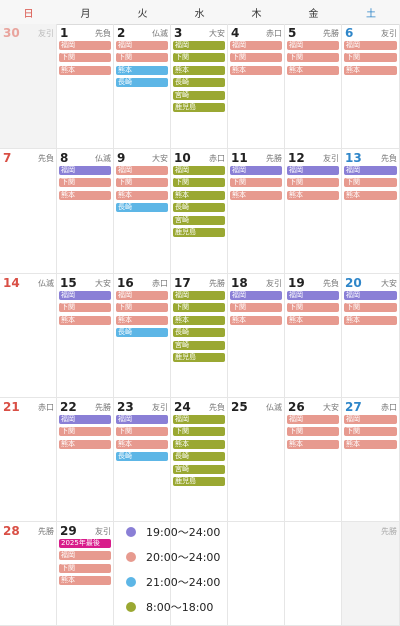 Image resolution: width=400 pixels, height=626 pixels. I want to click on day-cell-13: 13 先負 福岡 下関 熊本, so click(371, 211).